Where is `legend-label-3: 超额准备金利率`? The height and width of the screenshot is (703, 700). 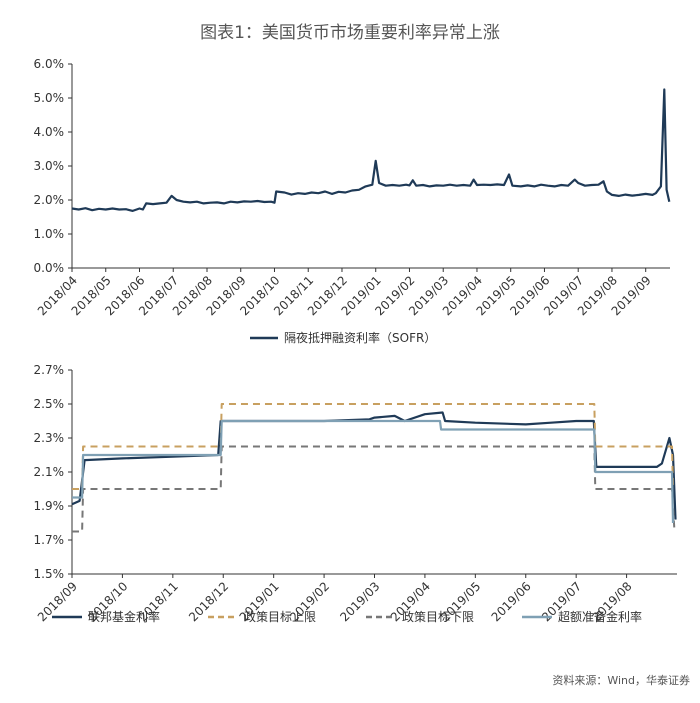 legend-label-3: 超额准备金利率 is located at coordinates (600, 616).